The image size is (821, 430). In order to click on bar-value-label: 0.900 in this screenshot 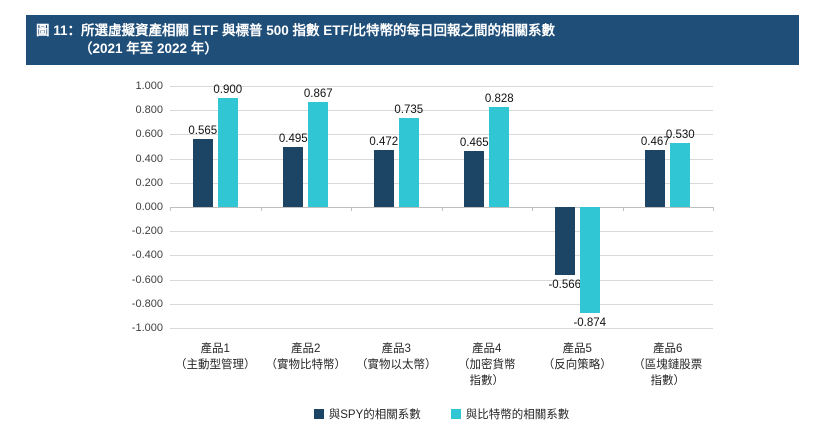, I will do `click(228, 90)`.